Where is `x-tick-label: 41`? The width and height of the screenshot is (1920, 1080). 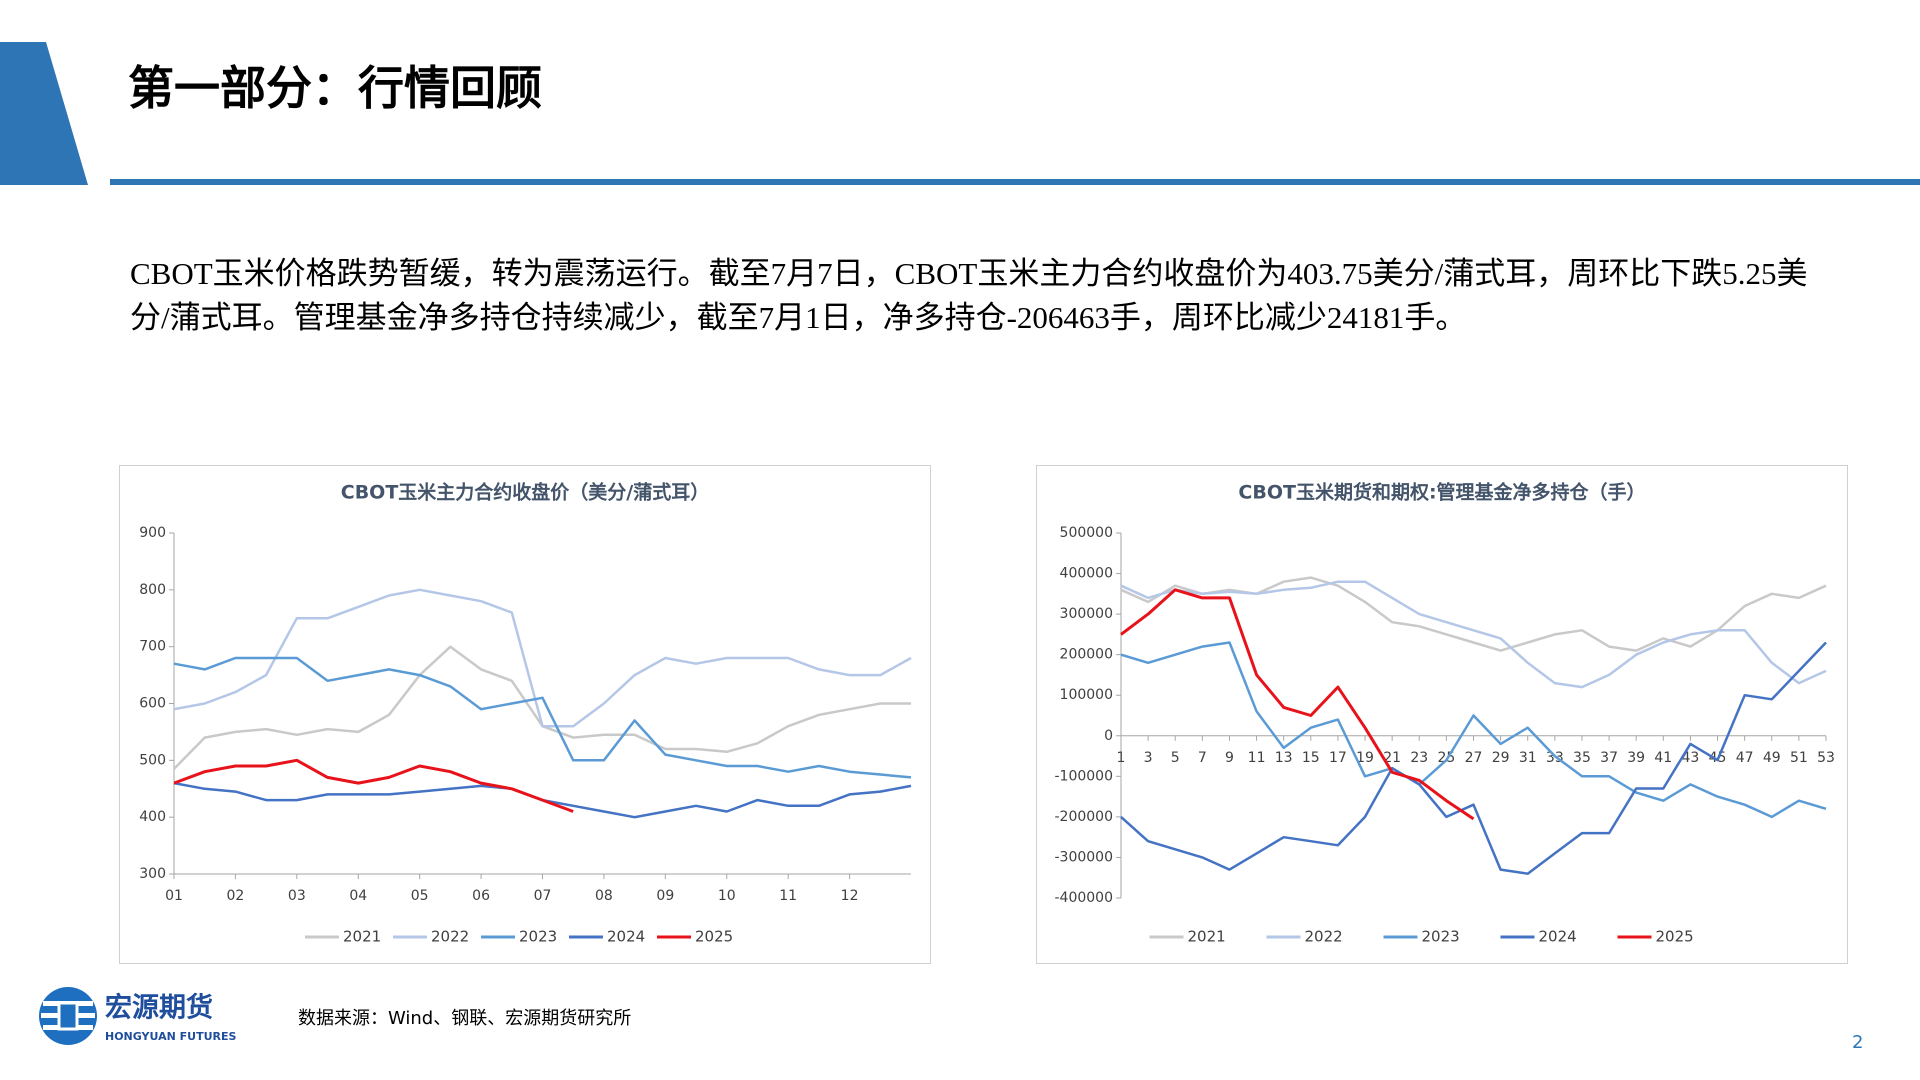 x-tick-label: 41 is located at coordinates (1663, 758).